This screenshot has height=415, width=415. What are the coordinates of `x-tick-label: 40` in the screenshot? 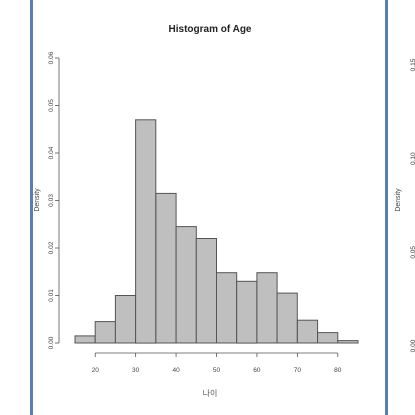 It's located at (176, 370).